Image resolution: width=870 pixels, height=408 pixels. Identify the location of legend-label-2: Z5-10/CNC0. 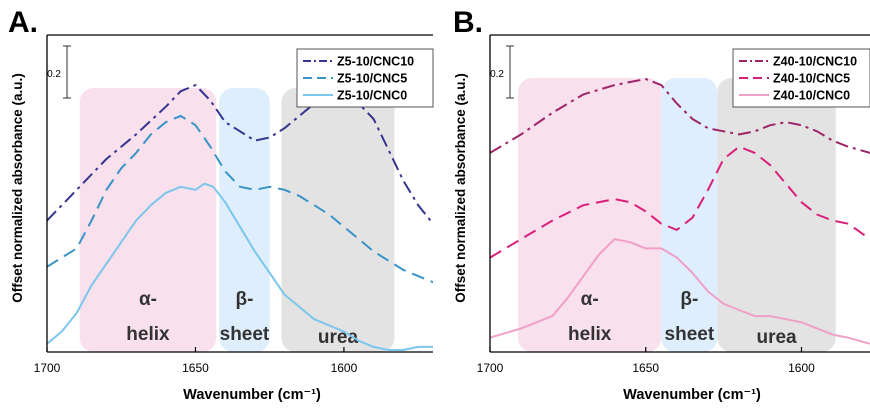
(372, 96).